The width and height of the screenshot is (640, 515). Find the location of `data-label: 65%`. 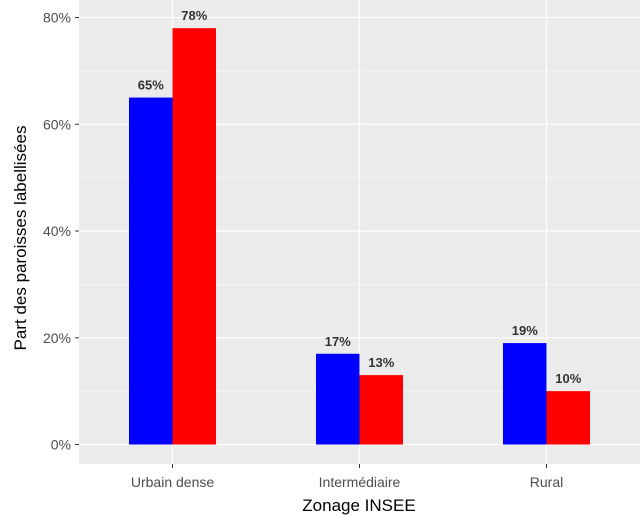

data-label: 65% is located at coordinates (151, 85).